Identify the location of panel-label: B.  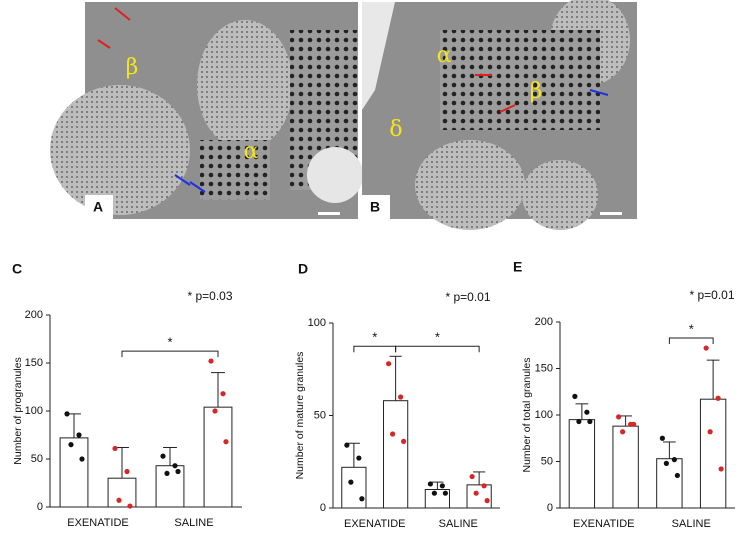
(375, 207).